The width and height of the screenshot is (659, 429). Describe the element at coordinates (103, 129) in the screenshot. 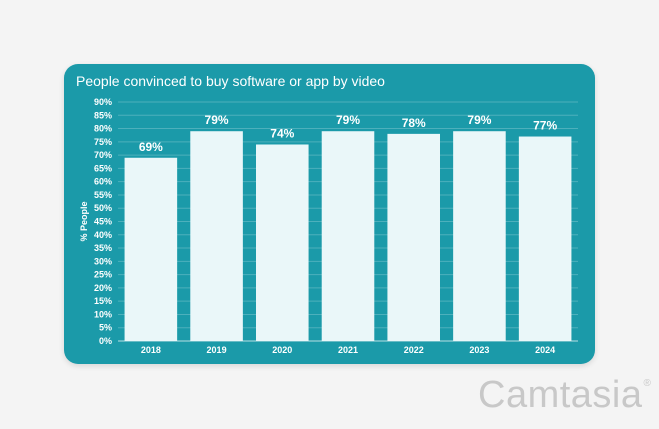

I see `y-tick-label: 80%` at that location.